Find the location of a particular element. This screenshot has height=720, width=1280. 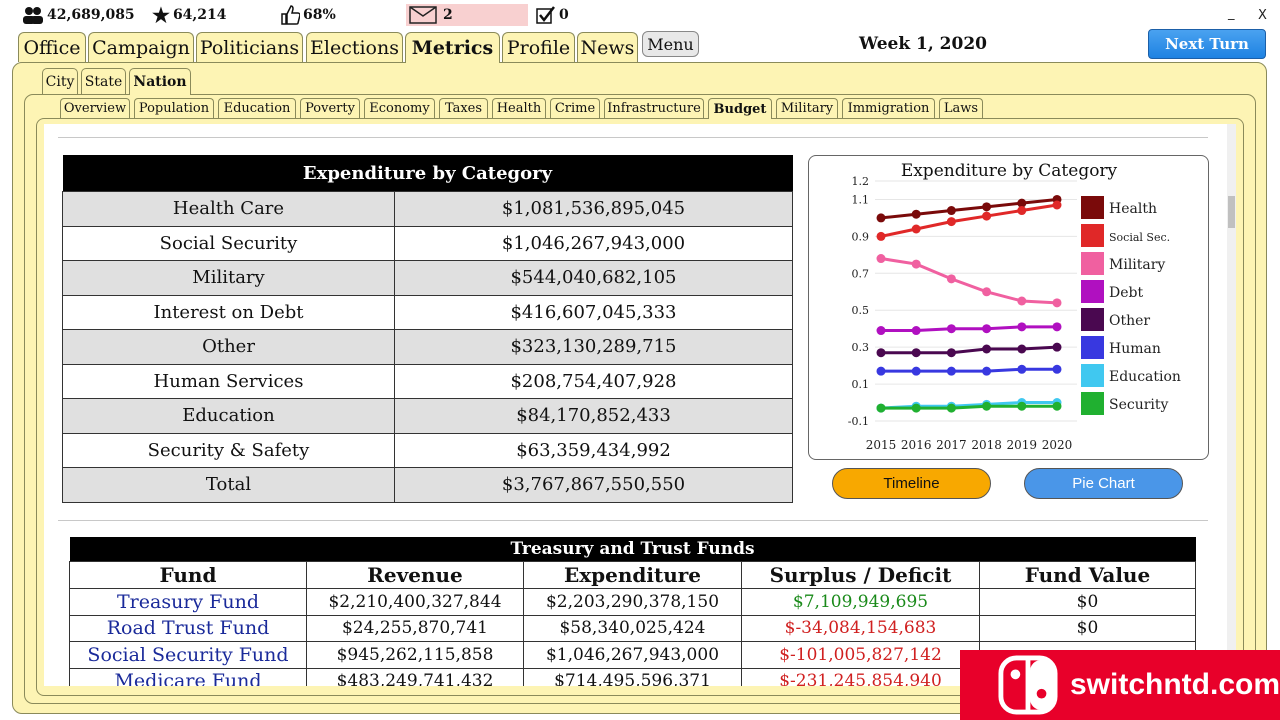

expenditure-cell: $1,046,267,943,000 is located at coordinates (632, 655).